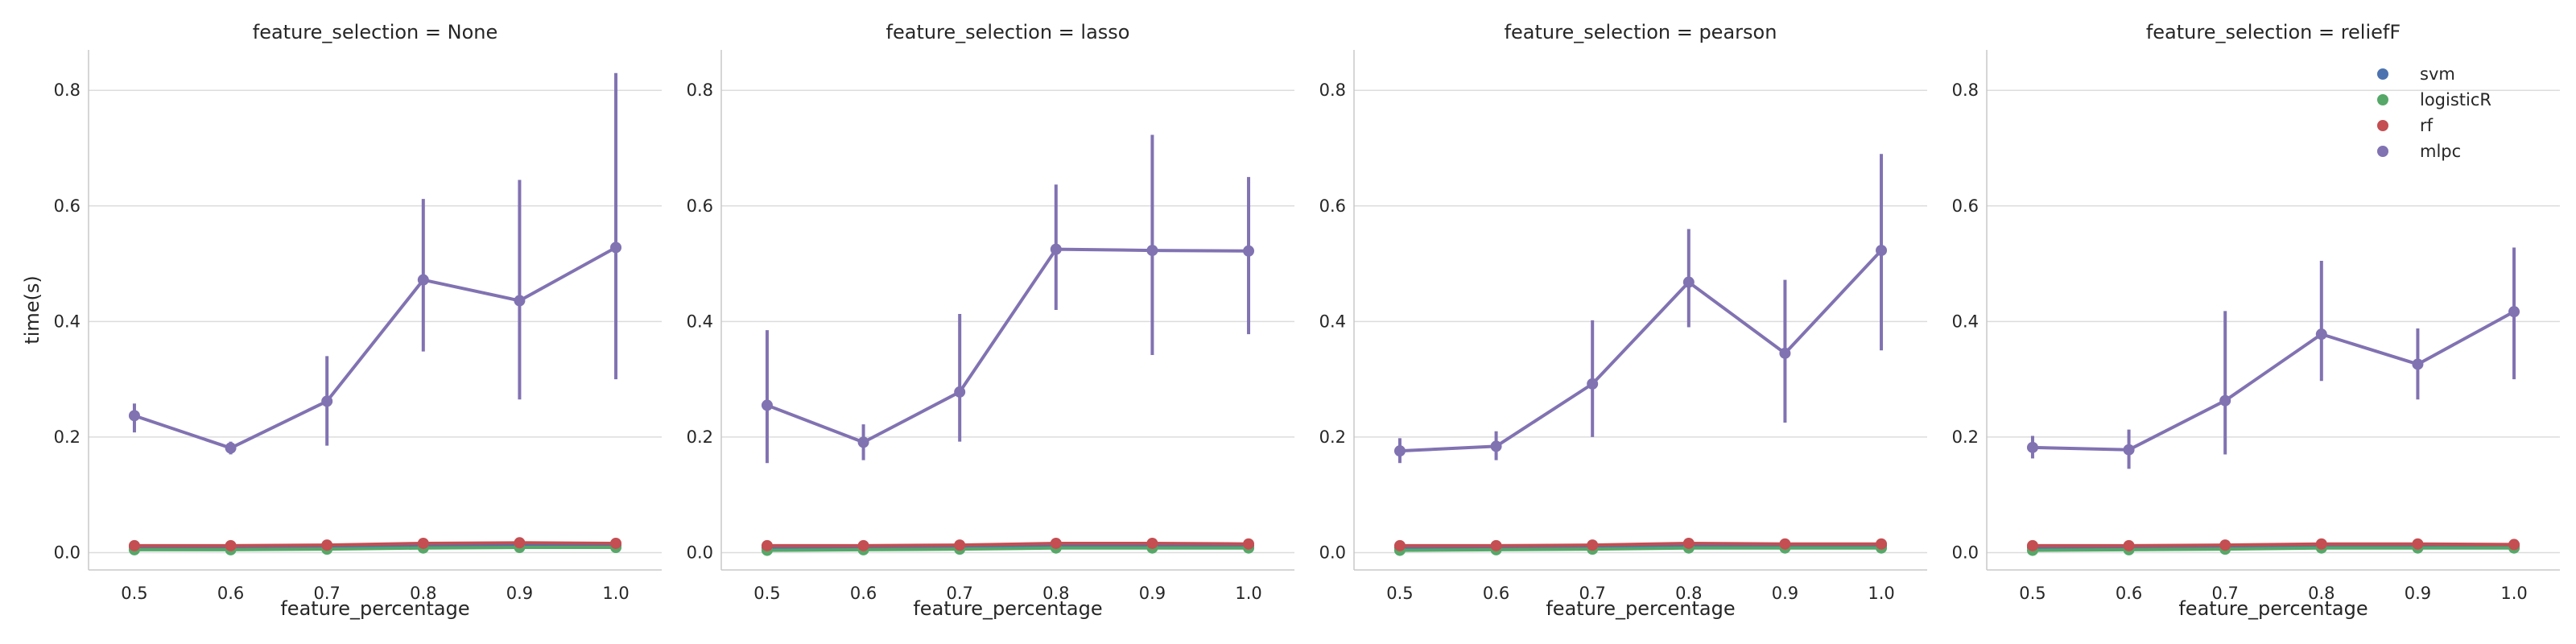 The image size is (2576, 644). What do you see at coordinates (2455, 99) in the screenshot?
I see `legend-label-logisticR: logisticR` at bounding box center [2455, 99].